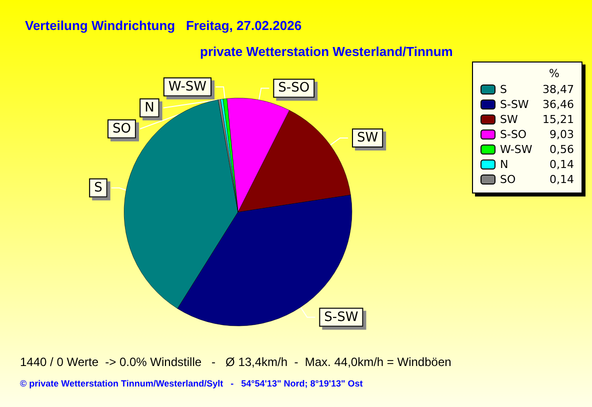 The height and width of the screenshot is (407, 592). What do you see at coordinates (504, 164) in the screenshot?
I see `legend-label: N` at bounding box center [504, 164].